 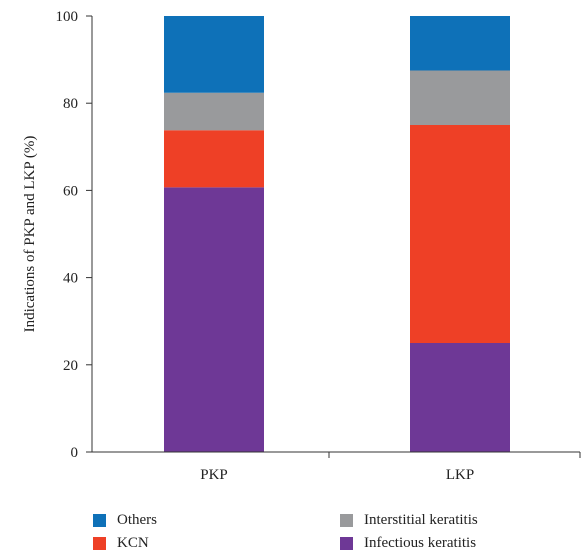 I want to click on bar-segment-lkp-infectious-keratitis, so click(x=460, y=397).